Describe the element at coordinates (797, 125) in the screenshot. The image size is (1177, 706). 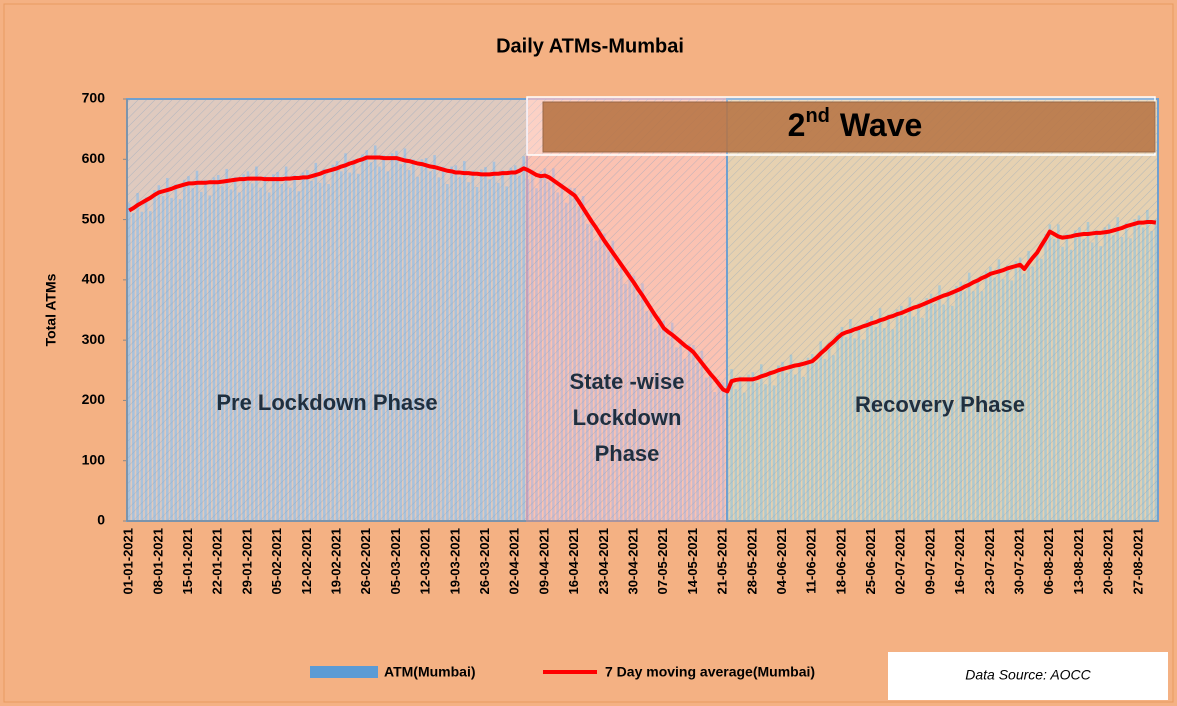
I see `wave-label-part: 2` at that location.